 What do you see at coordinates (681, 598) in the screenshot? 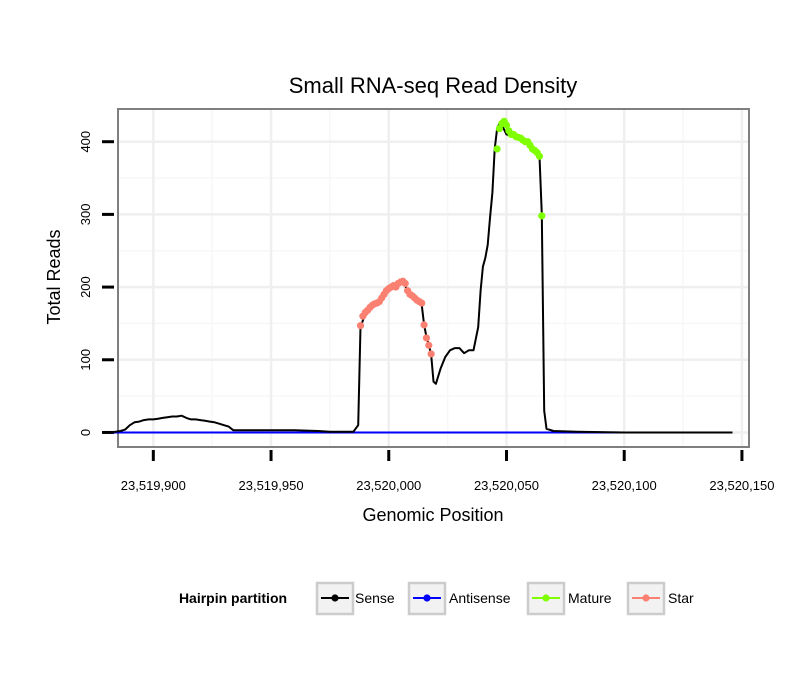
I see `legend-label-star: Star` at bounding box center [681, 598].